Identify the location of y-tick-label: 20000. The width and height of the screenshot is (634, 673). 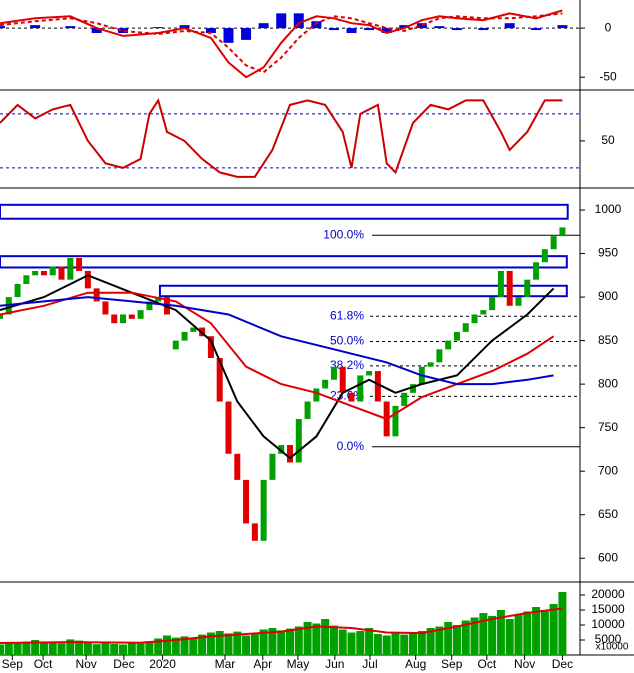
(608, 594).